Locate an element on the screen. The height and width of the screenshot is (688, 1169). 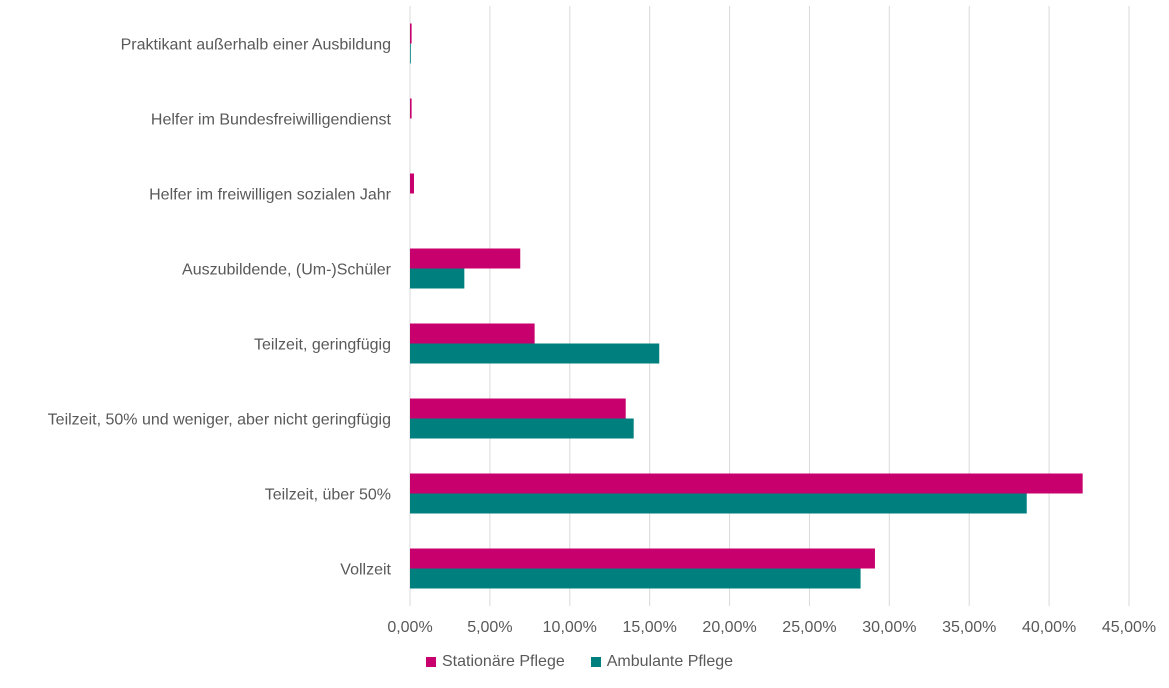
category-label: Praktikant außerhalb einer Ausbildung is located at coordinates (256, 45).